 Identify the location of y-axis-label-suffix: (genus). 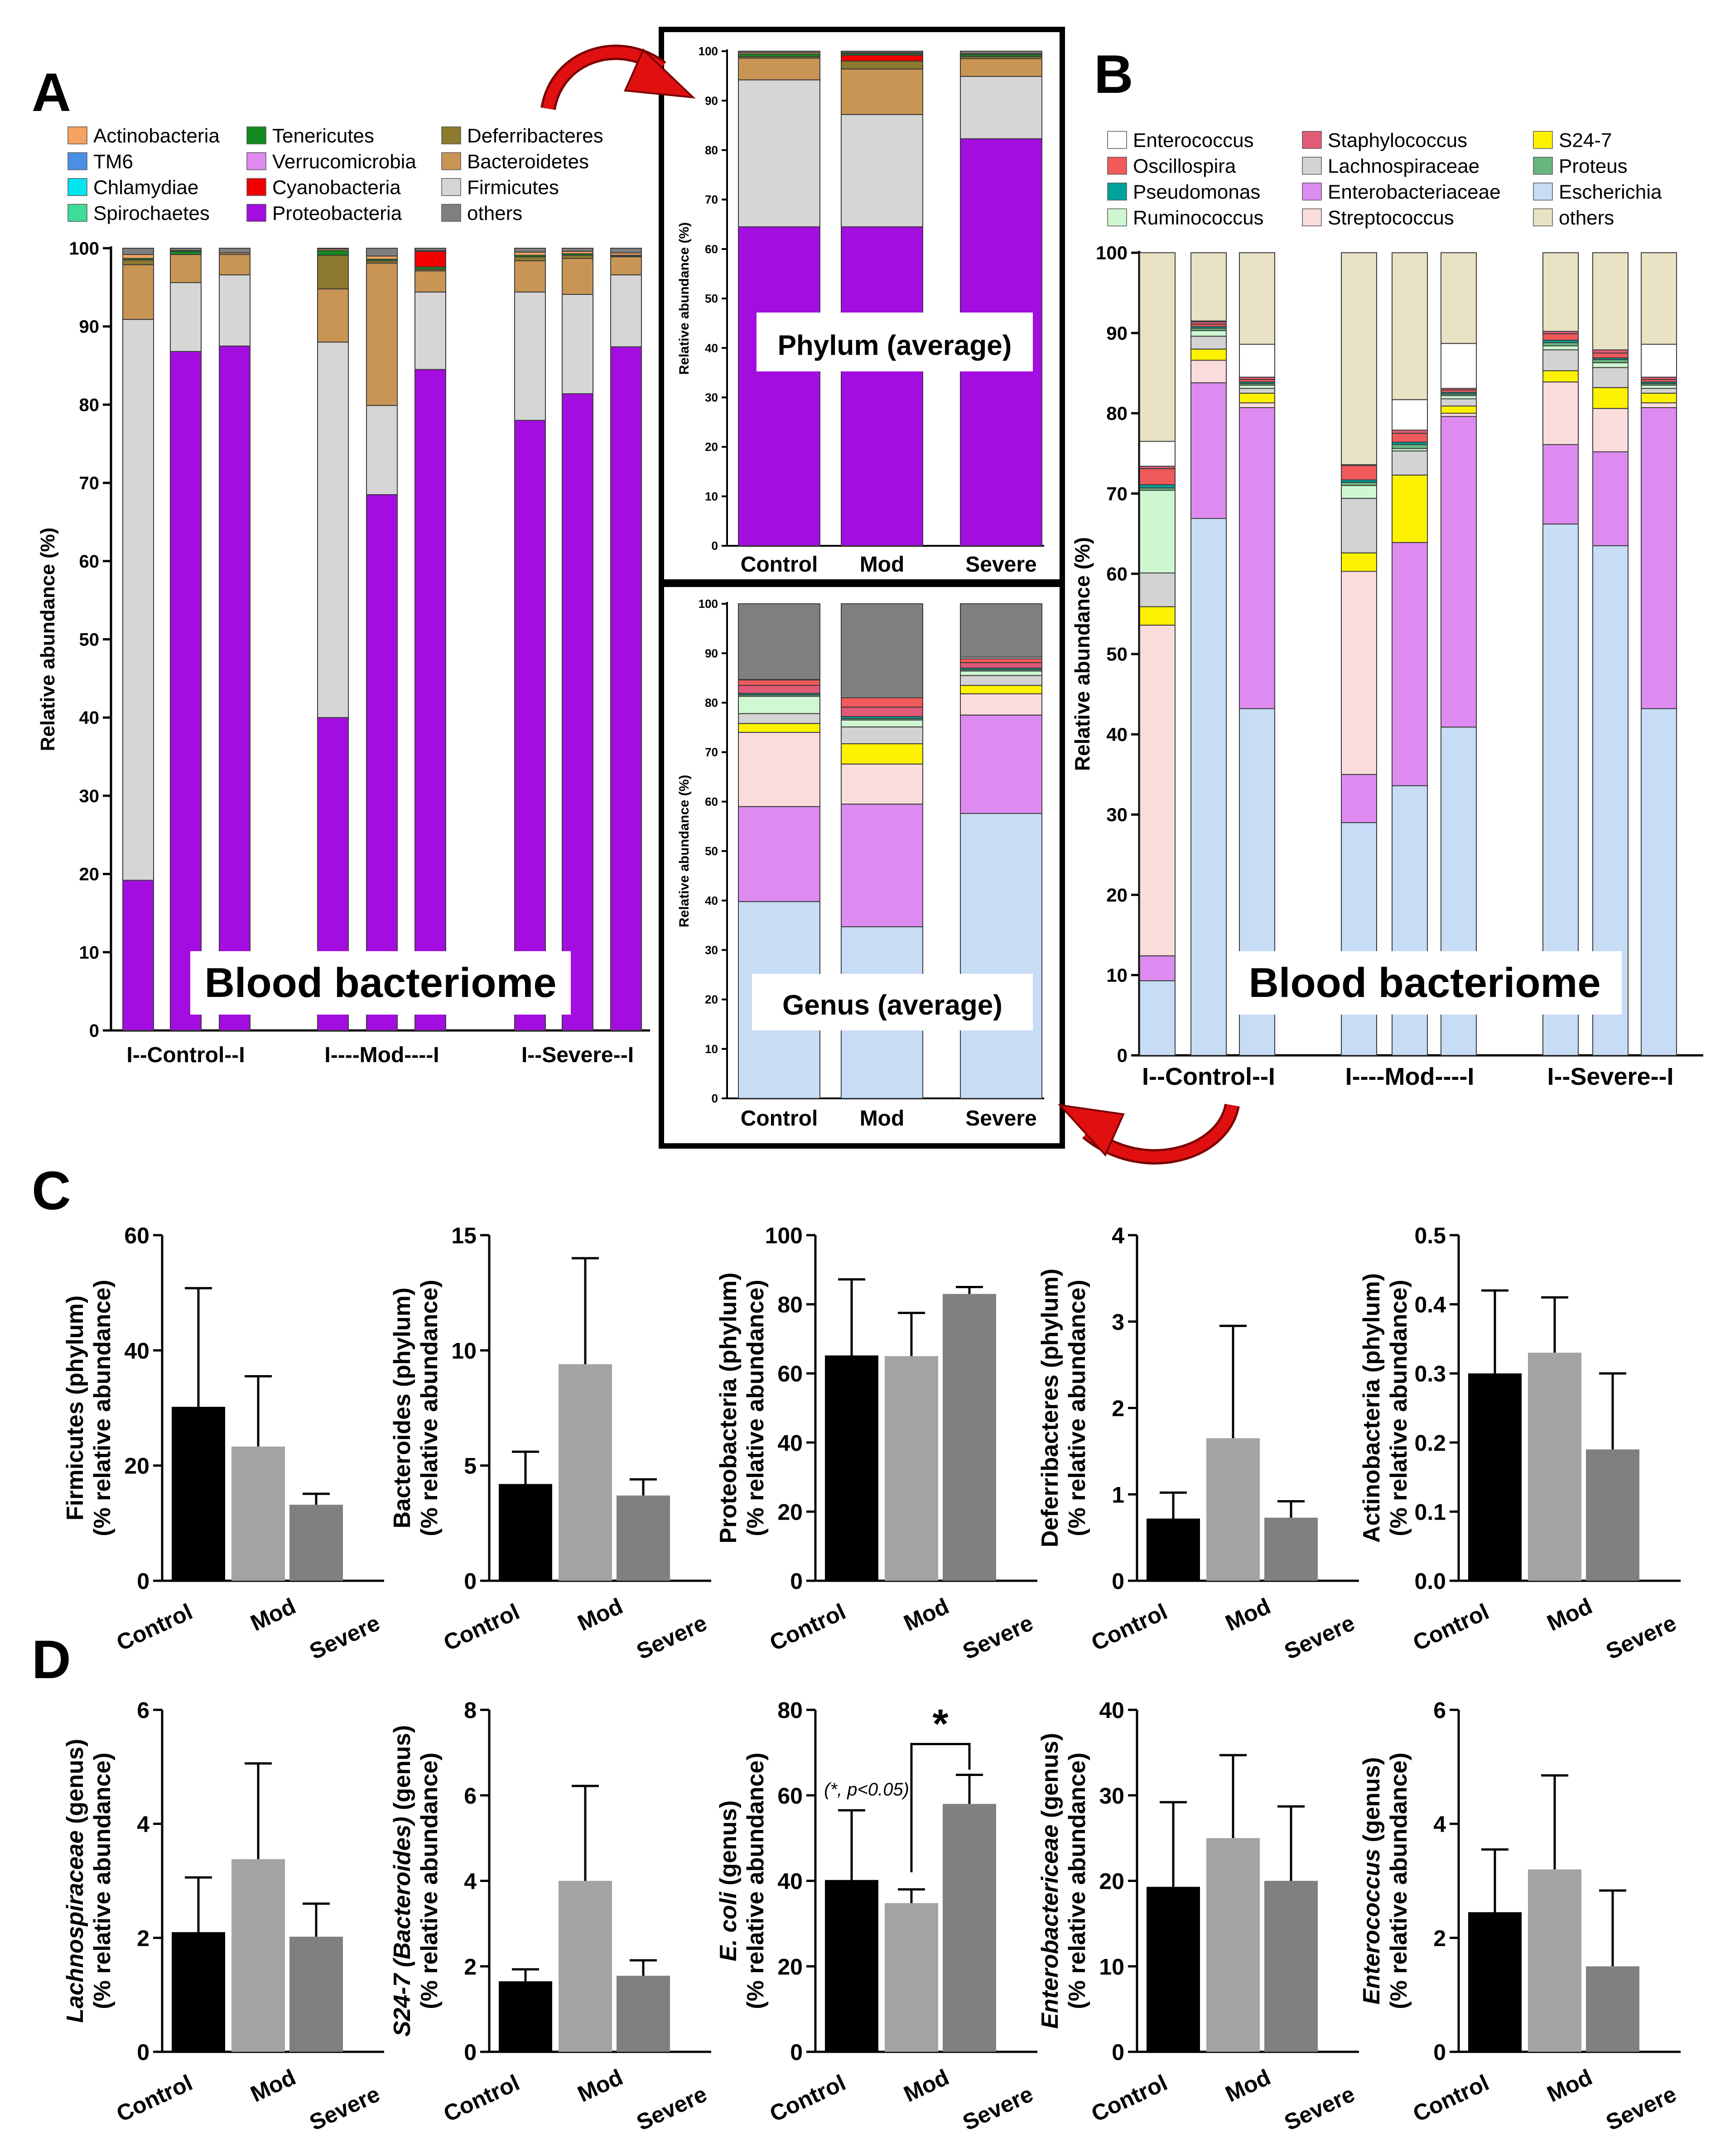
(402, 1771).